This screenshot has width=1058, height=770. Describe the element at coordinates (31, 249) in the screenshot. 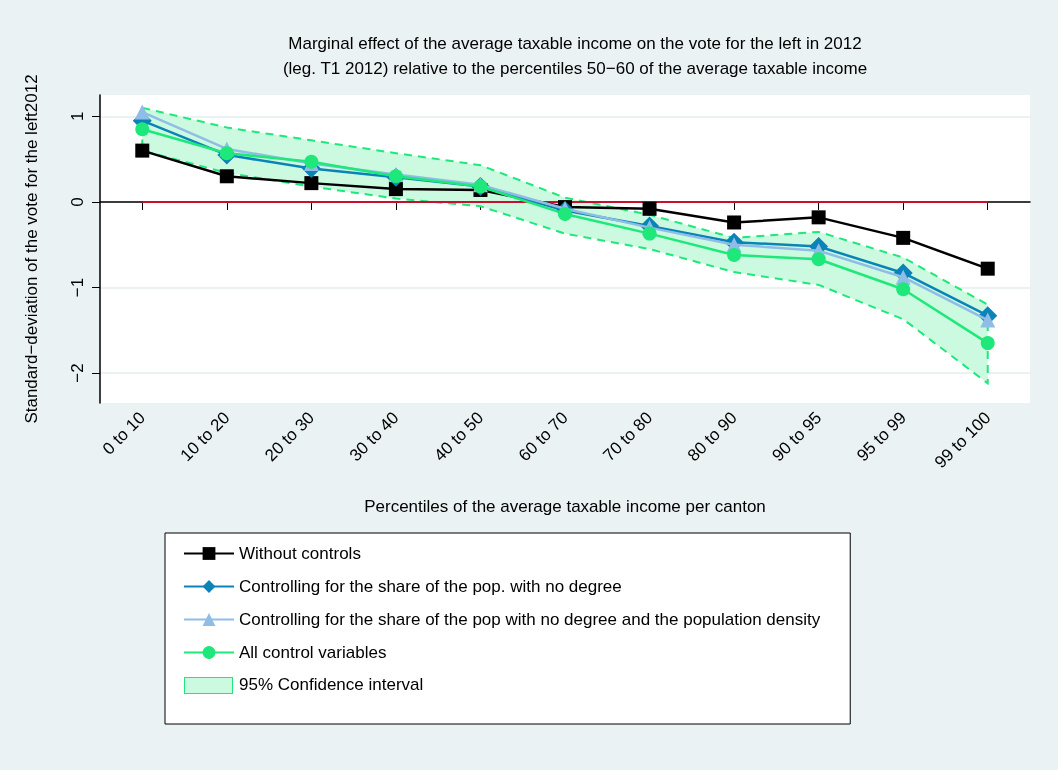

I see `y-axis-title: Standard−deviation of the vote for the left2012` at that location.